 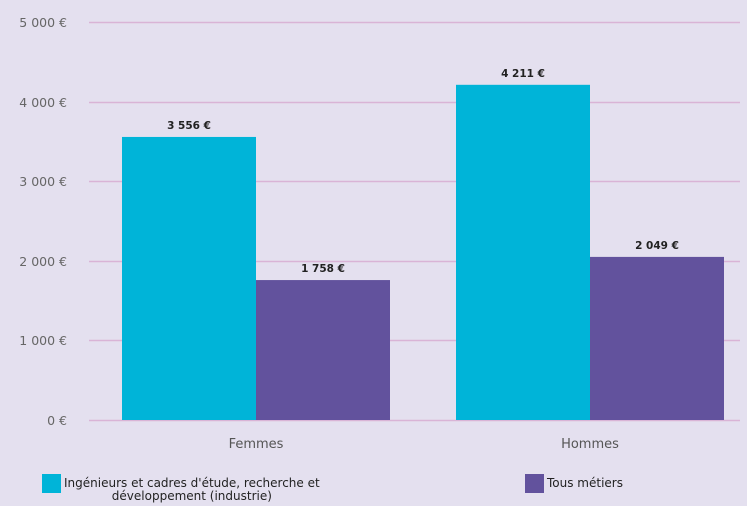 I want to click on y-tick-label: 5 000 €, so click(x=43, y=22).